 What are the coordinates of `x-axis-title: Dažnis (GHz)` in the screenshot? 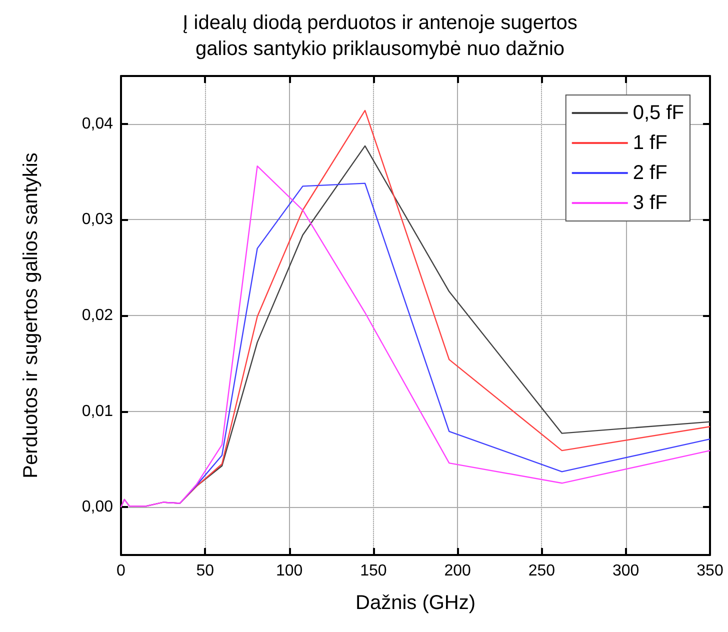 It's located at (415, 603).